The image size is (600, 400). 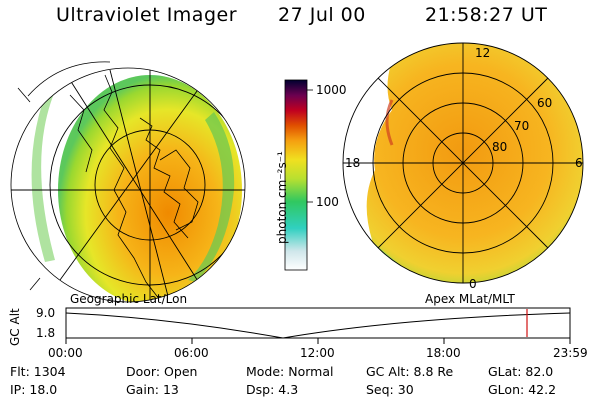 I want to click on info-dsp: Dsp: 4.3, so click(x=272, y=389).